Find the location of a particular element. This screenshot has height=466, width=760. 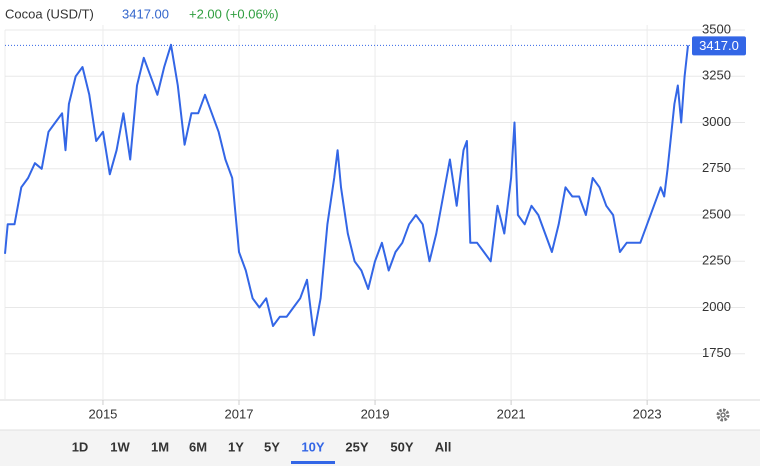

settings-icon is located at coordinates (723, 415).